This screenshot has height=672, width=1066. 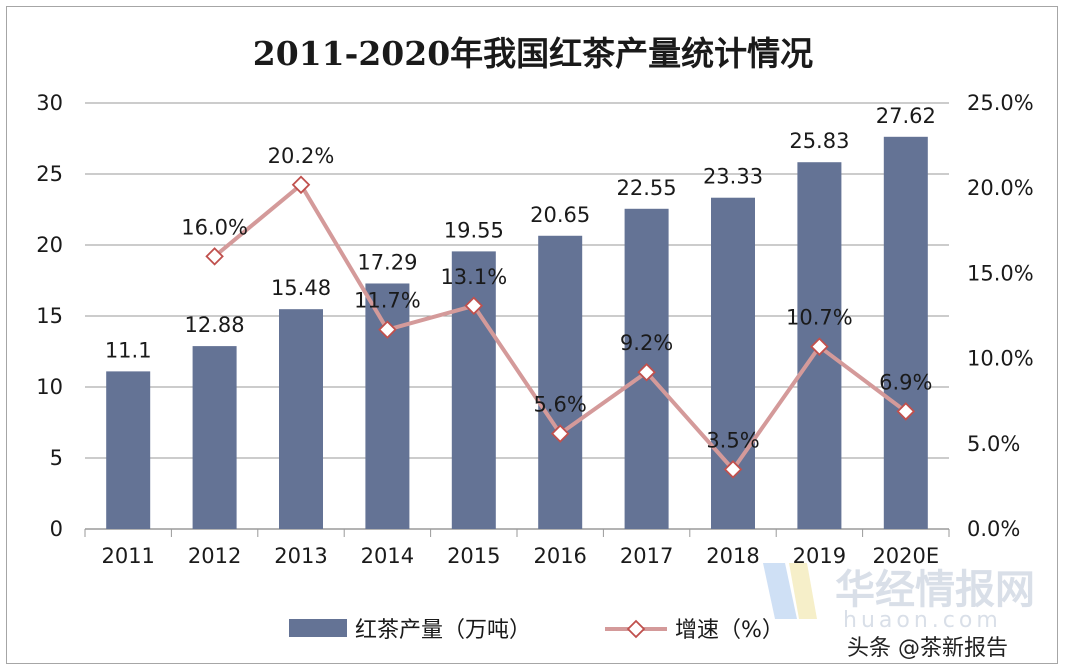 I want to click on y-left-tick-label: 5, so click(x=56, y=458).